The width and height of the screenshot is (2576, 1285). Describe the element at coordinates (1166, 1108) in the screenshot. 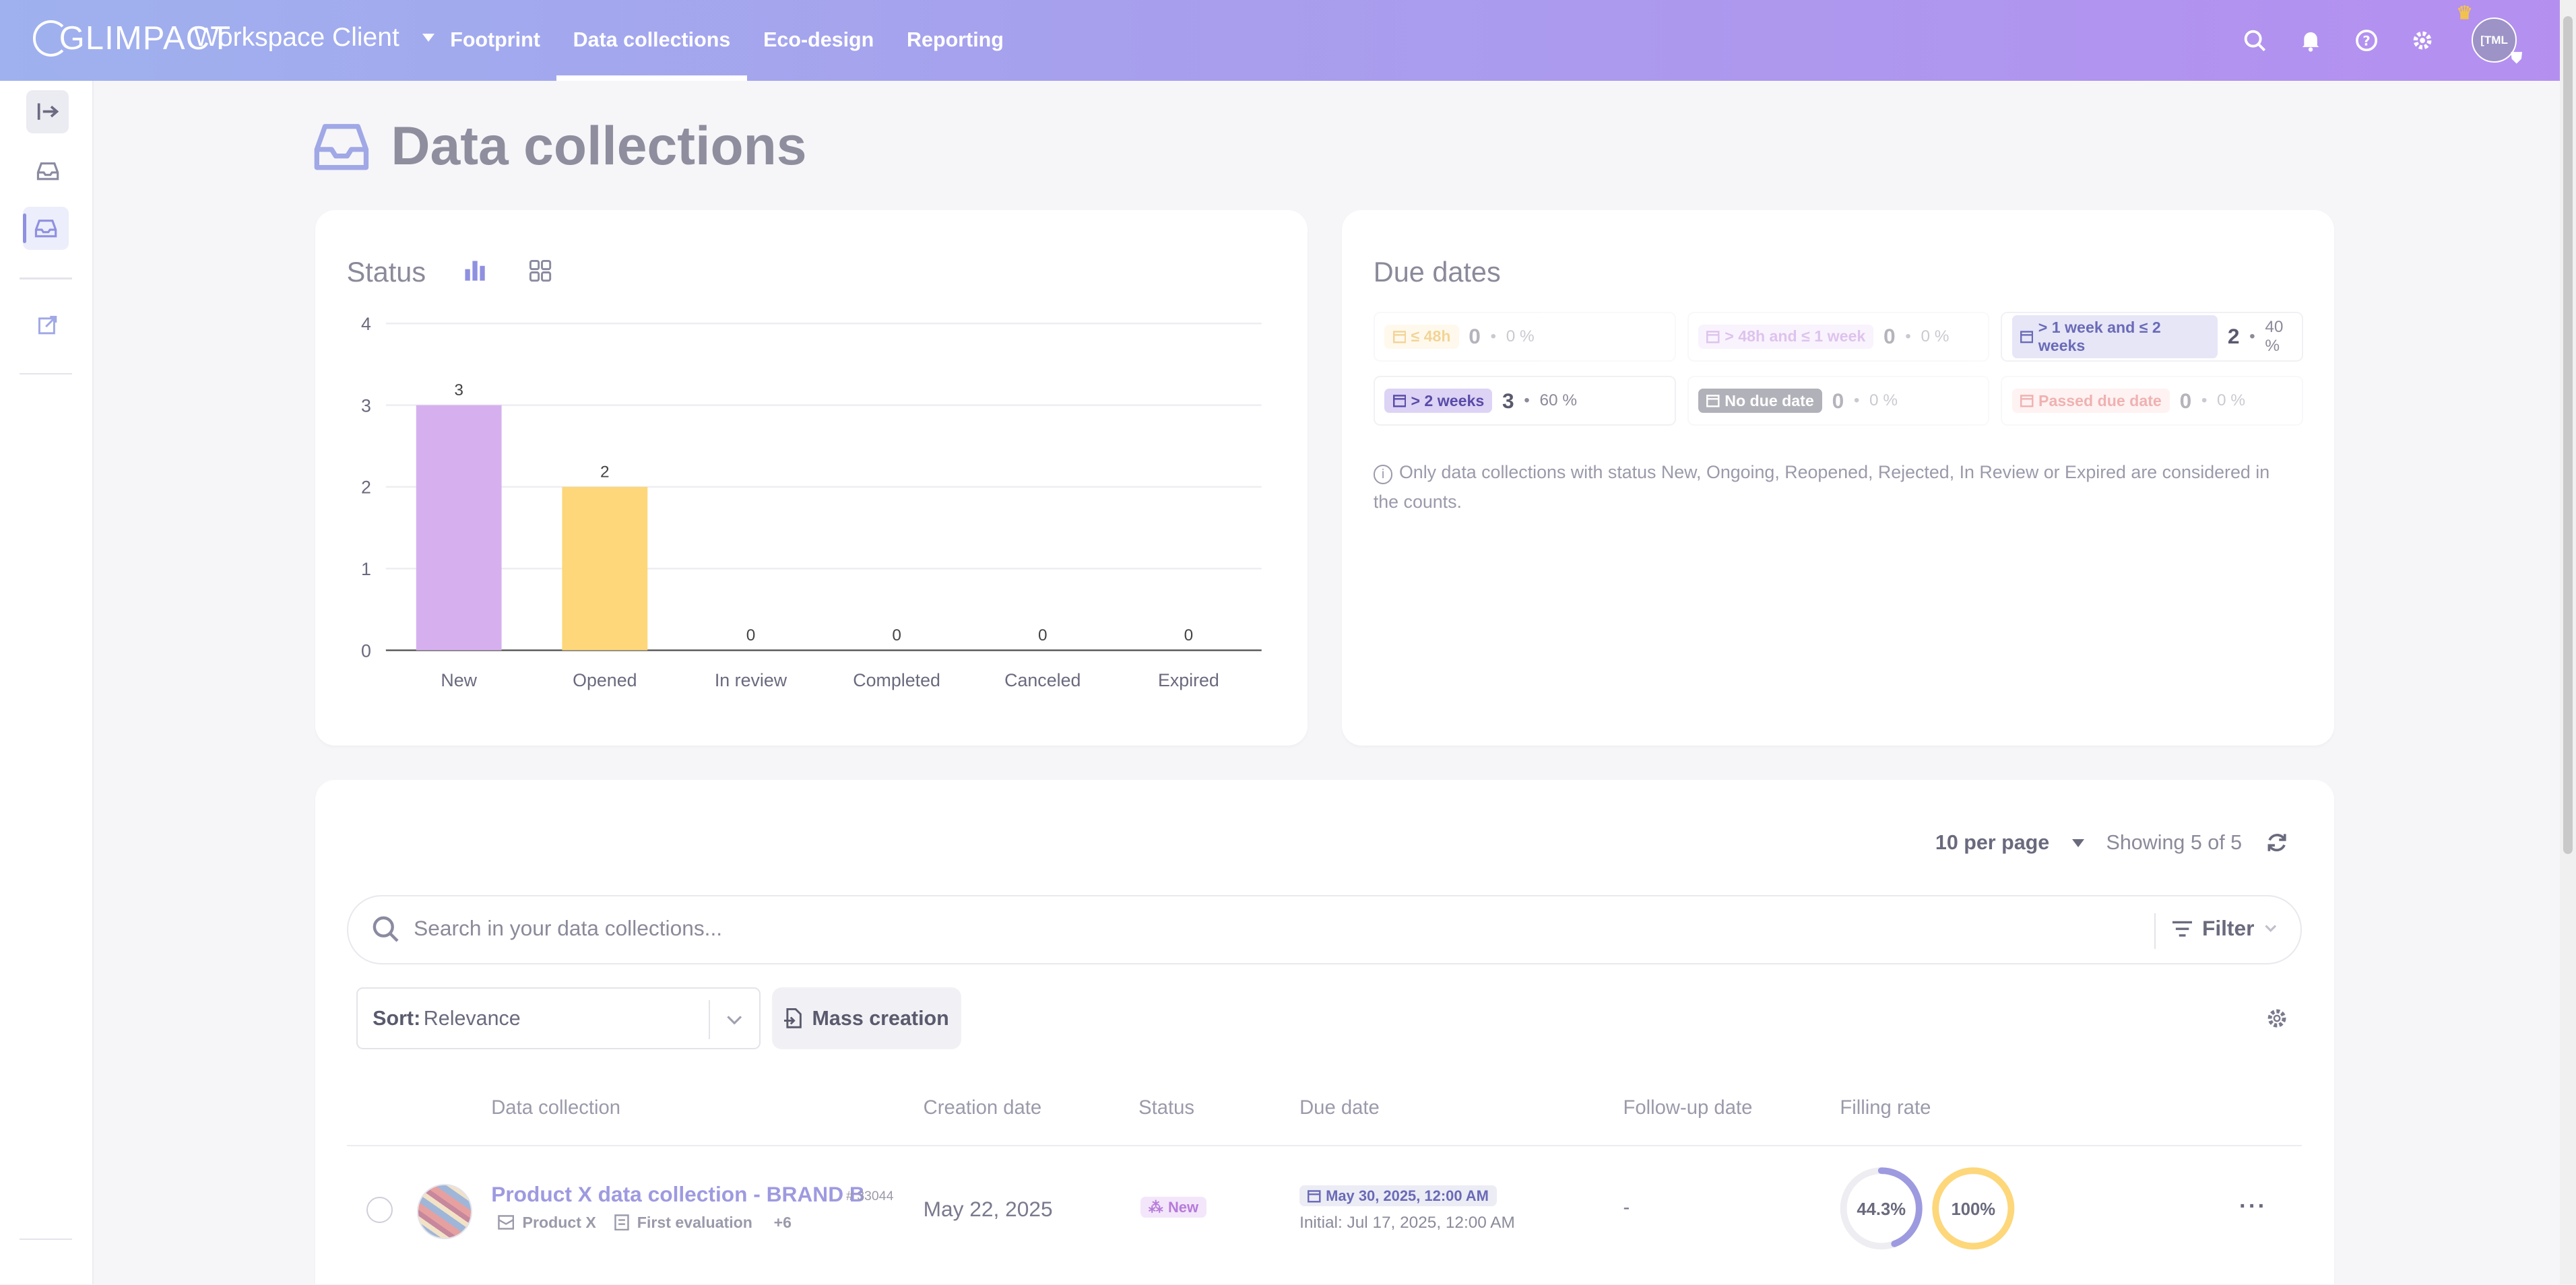

I see `column-header-status: Status` at that location.